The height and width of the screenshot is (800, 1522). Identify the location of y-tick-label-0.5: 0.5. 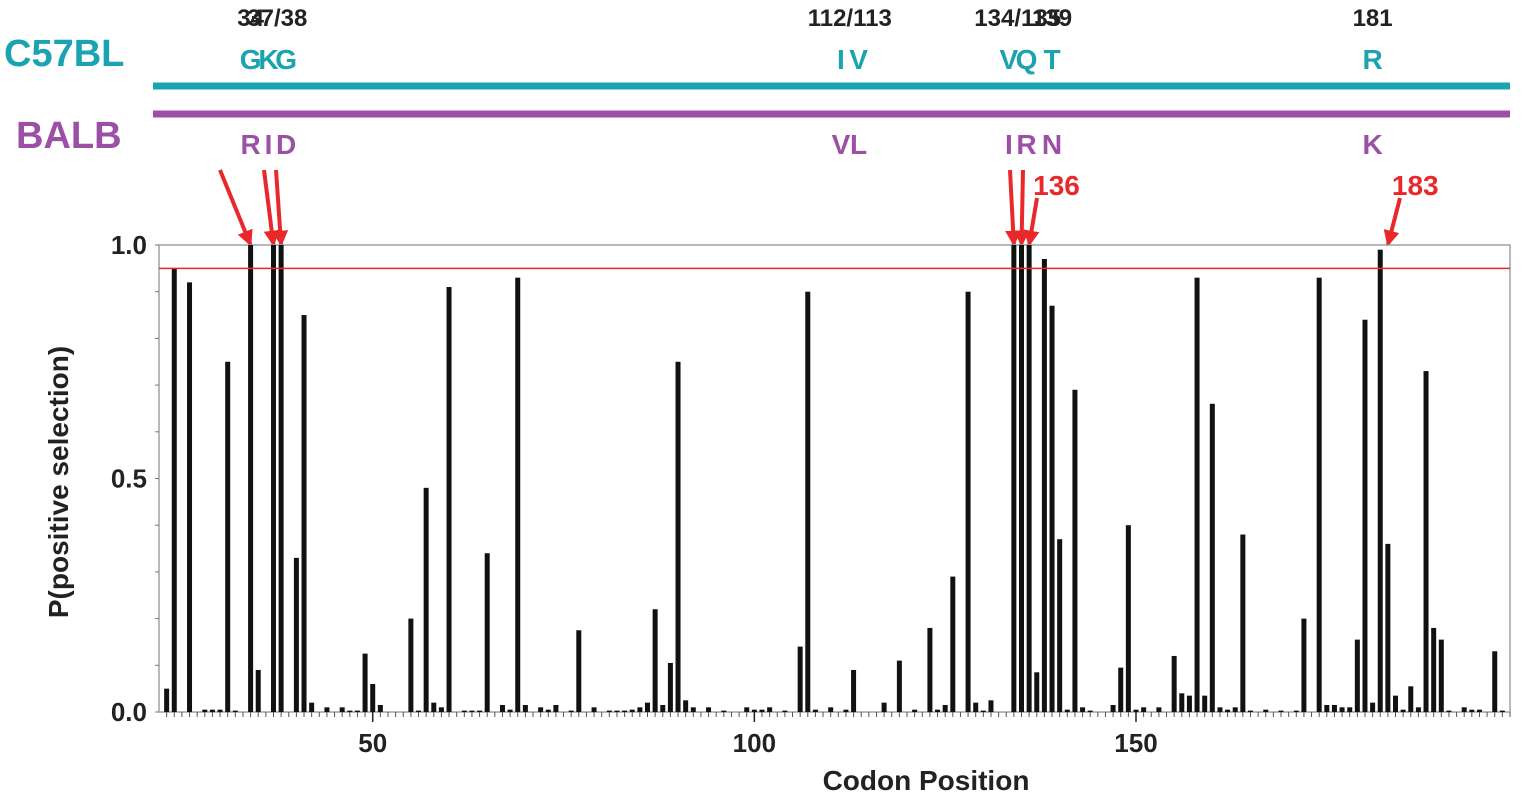
(129, 479).